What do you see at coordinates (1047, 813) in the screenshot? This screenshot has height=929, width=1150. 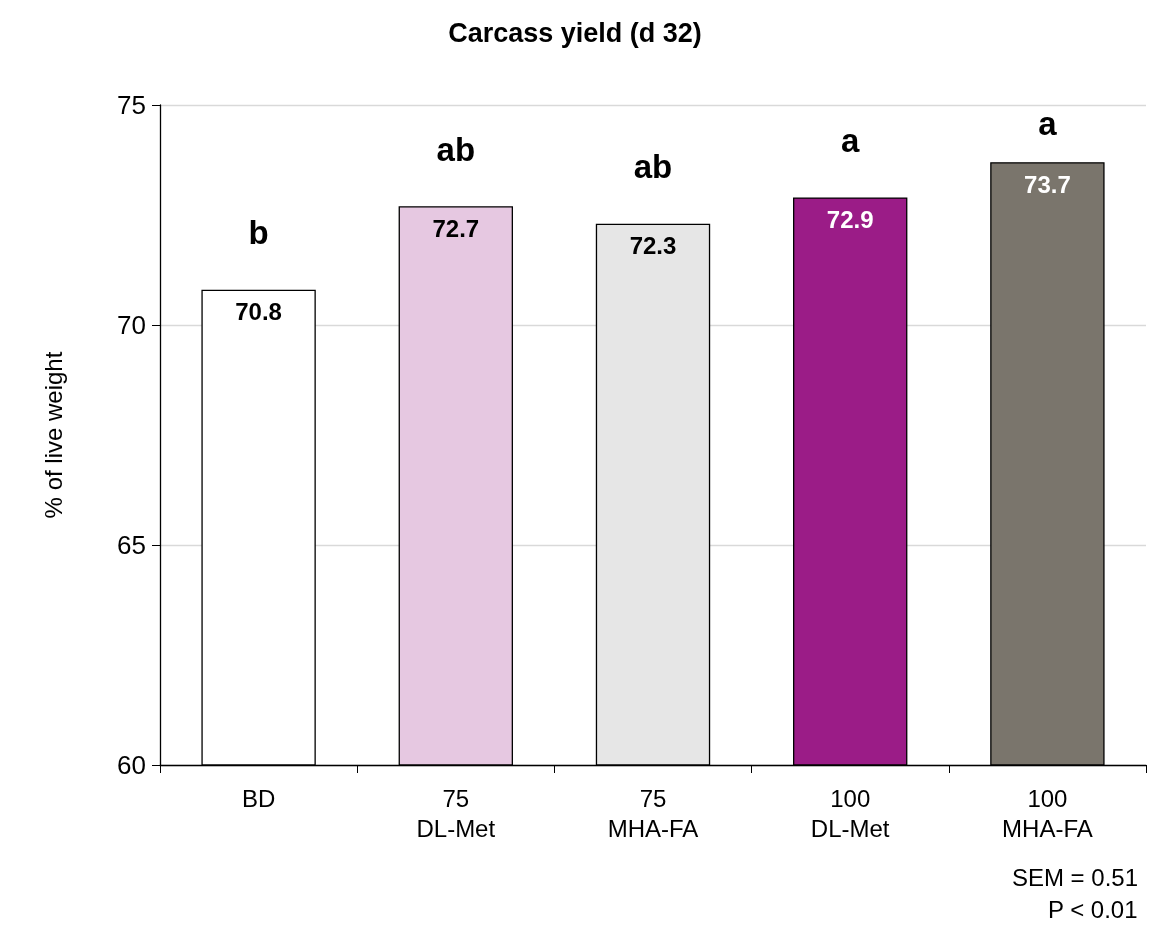 I see `x-tick-label: 100 MHA-FA` at bounding box center [1047, 813].